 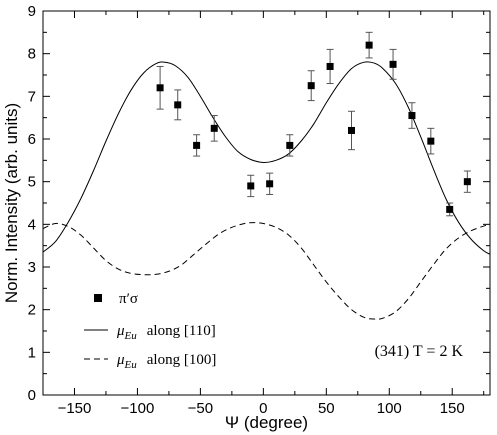 What do you see at coordinates (32, 224) in the screenshot?
I see `y-tick-label: 4` at bounding box center [32, 224].